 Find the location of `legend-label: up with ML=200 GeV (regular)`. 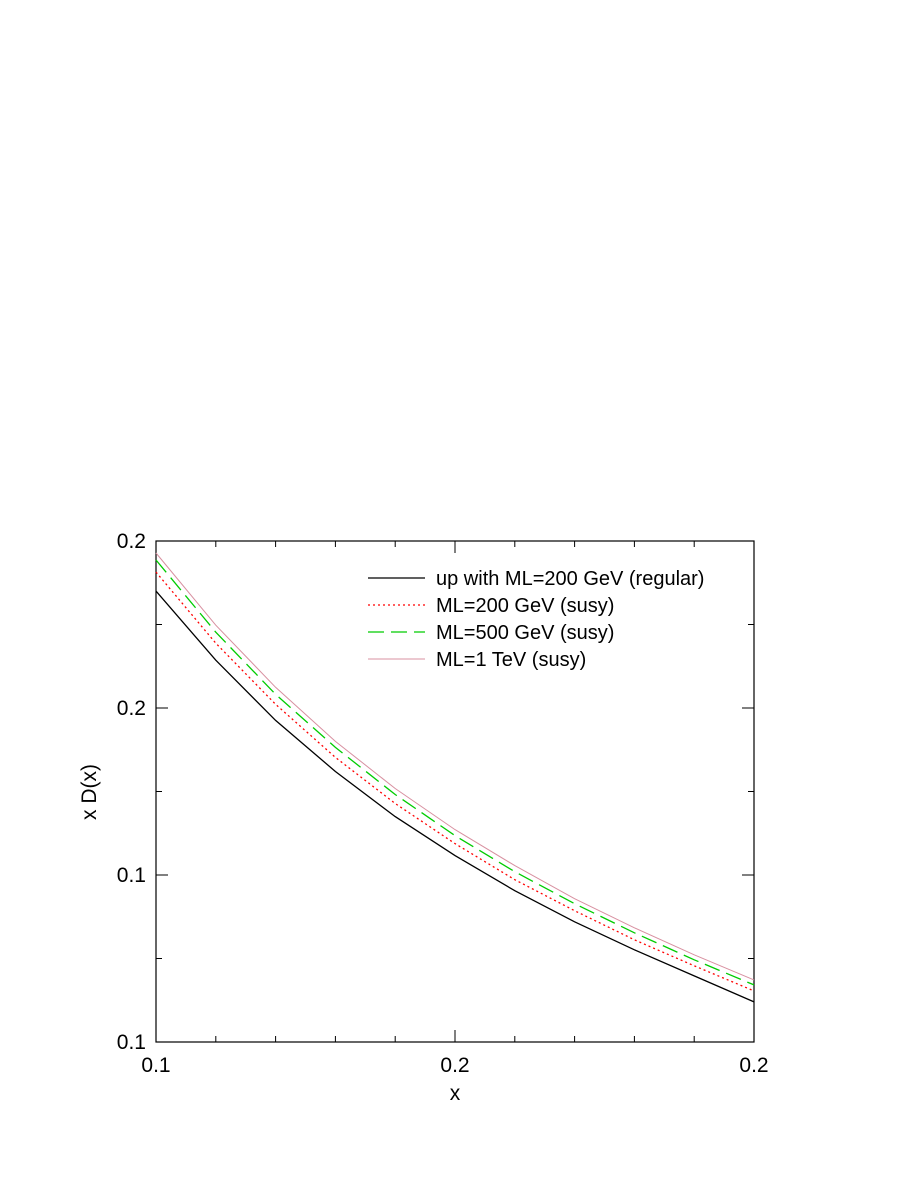

legend-label: up with ML=200 GeV (regular) is located at coordinates (570, 579).